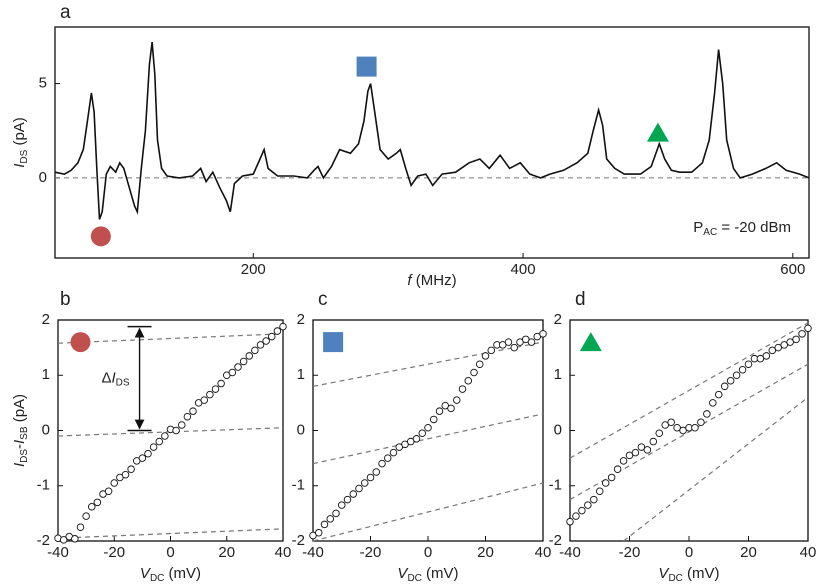 The height and width of the screenshot is (587, 823). Describe the element at coordinates (157, 578) in the screenshot. I see `label-part: DC` at that location.